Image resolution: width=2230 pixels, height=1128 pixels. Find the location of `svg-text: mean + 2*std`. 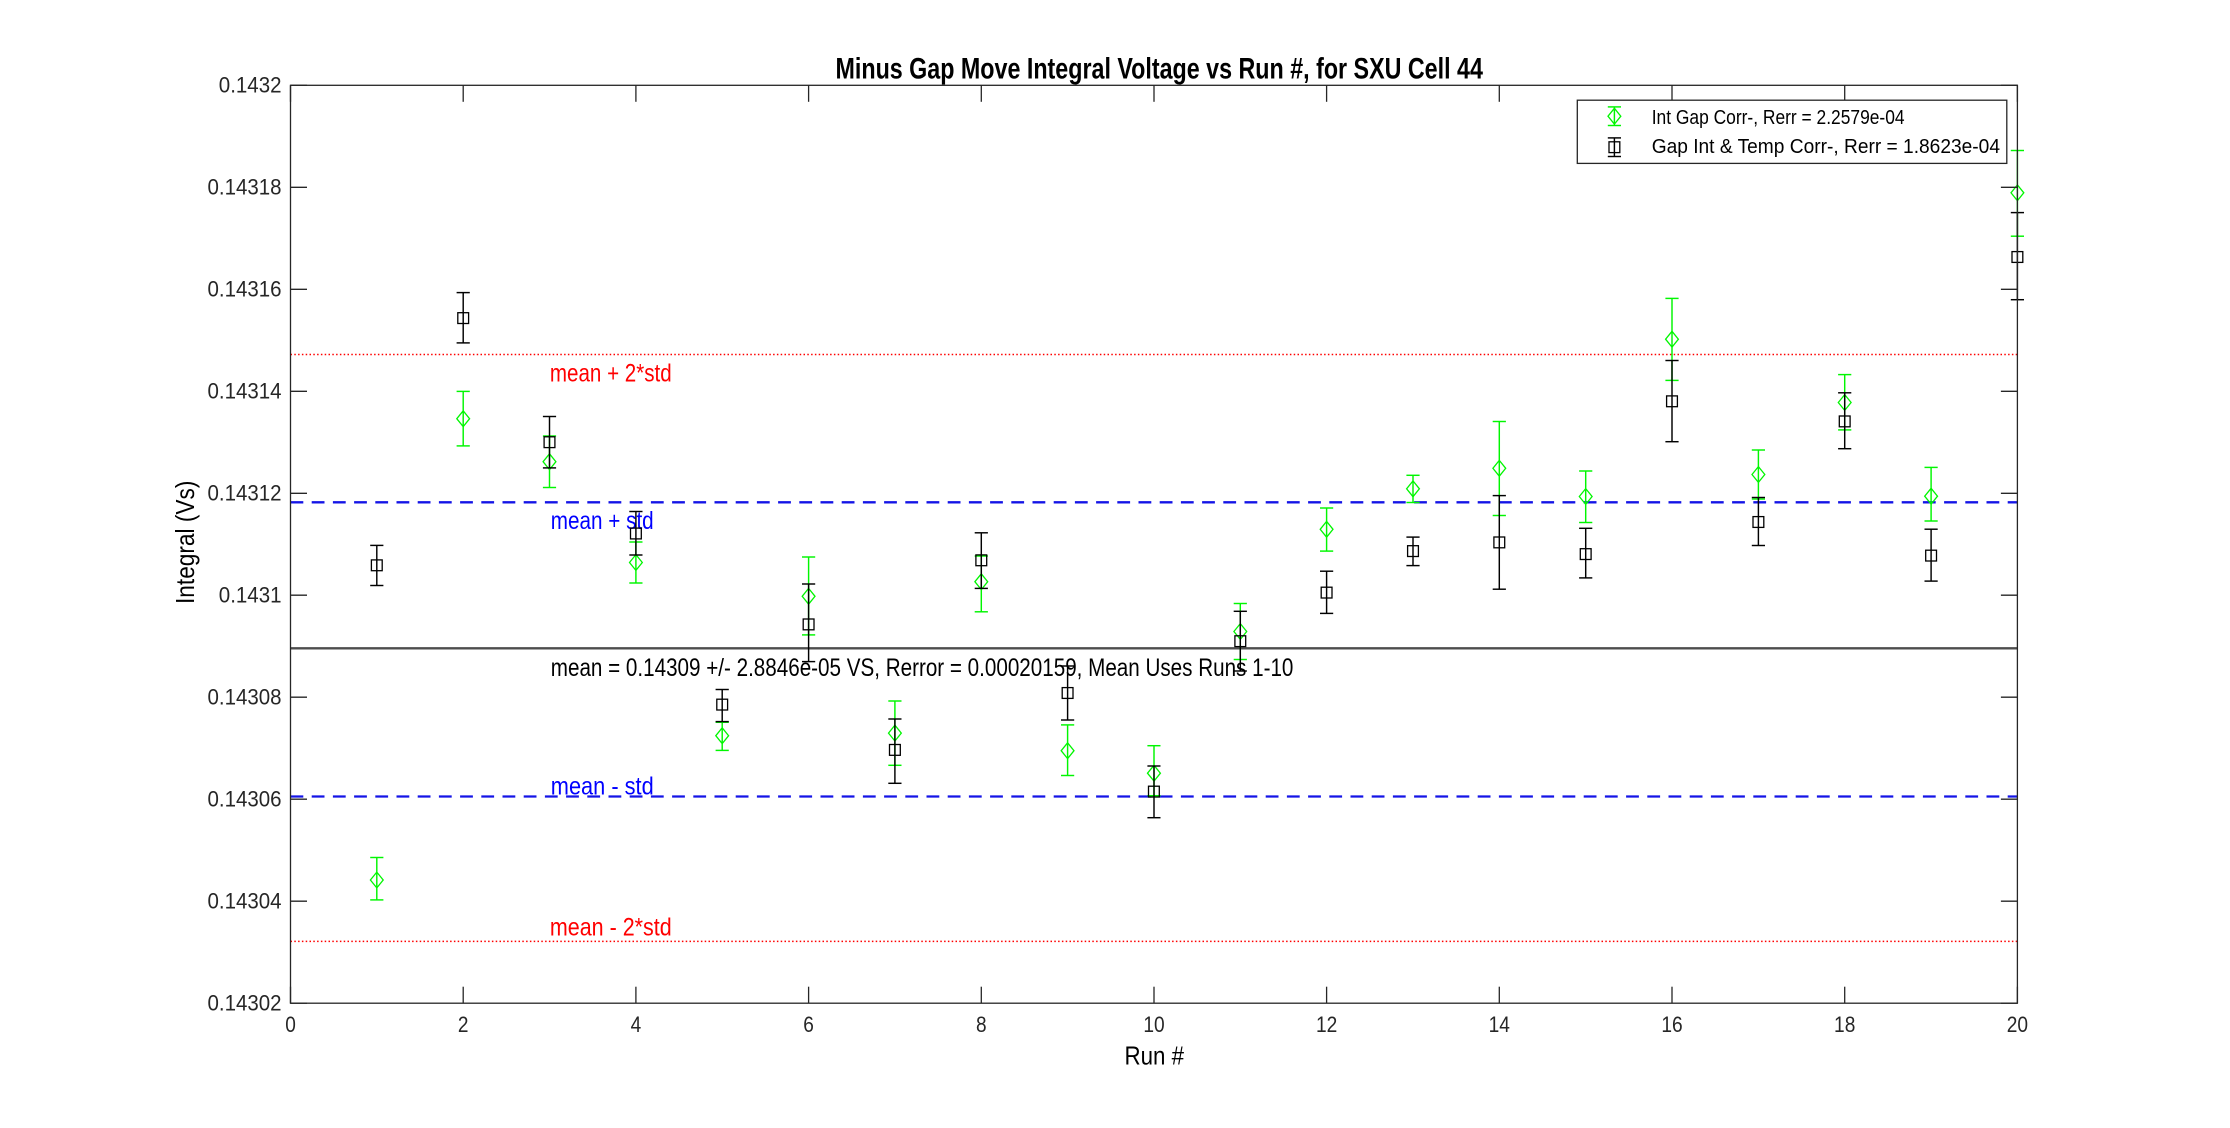

svg-text: mean + 2*std is located at coordinates (611, 374).